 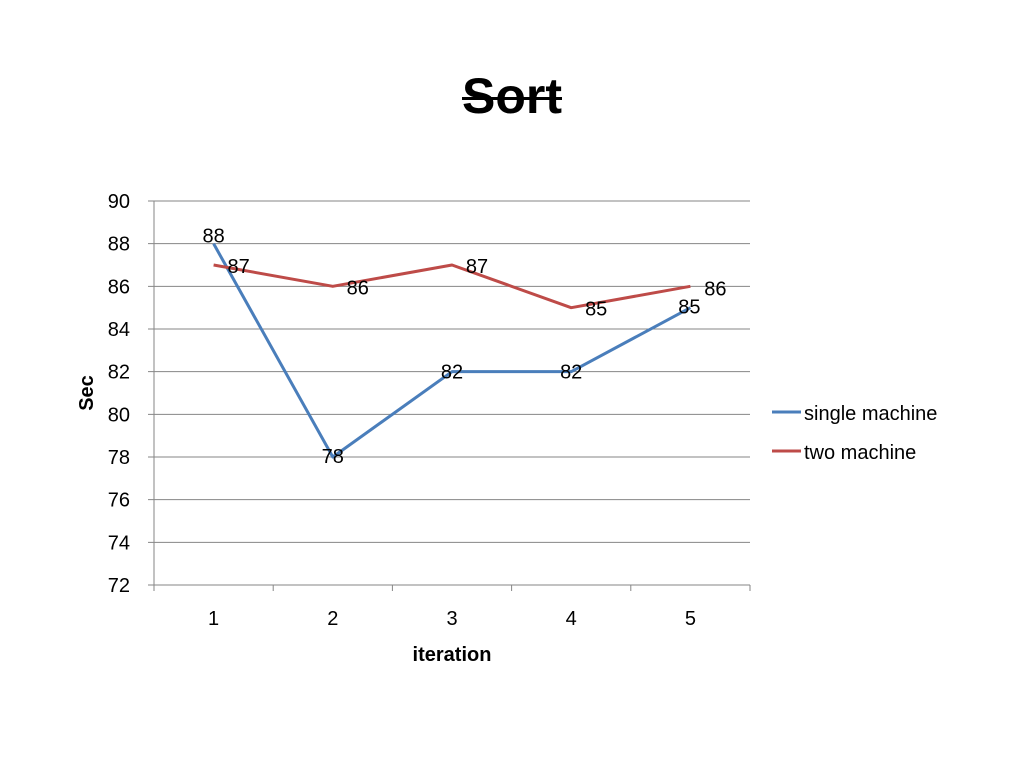 I want to click on y-tick-label: 84, so click(x=119, y=330).